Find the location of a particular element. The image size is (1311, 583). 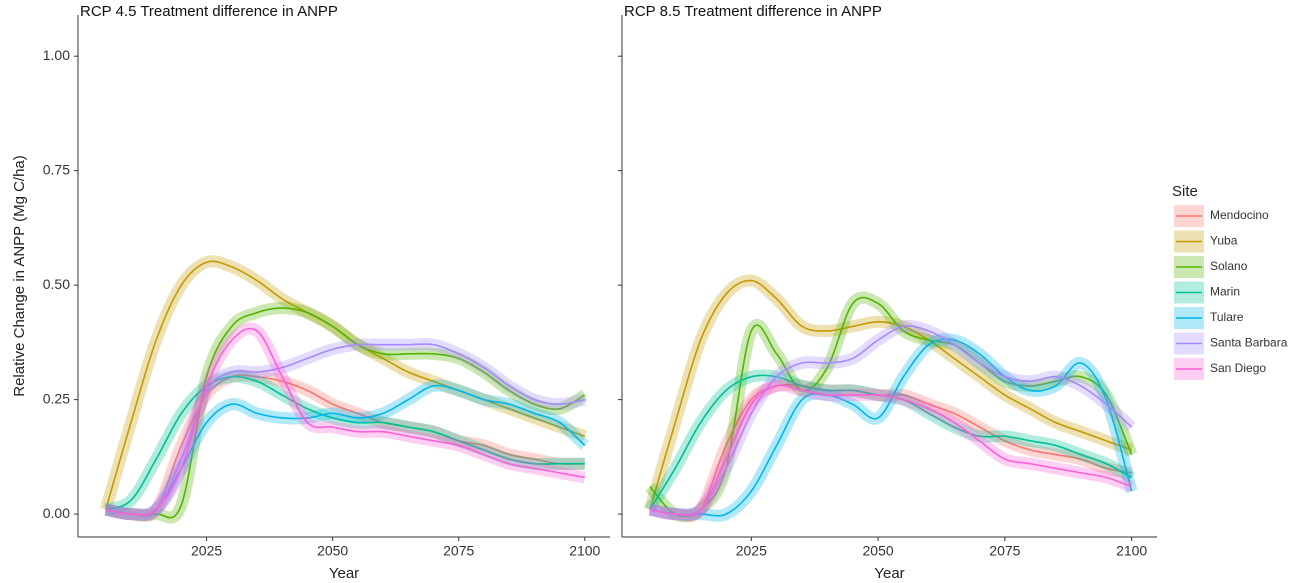

y-tick-label: 0.50 is located at coordinates (56, 284).